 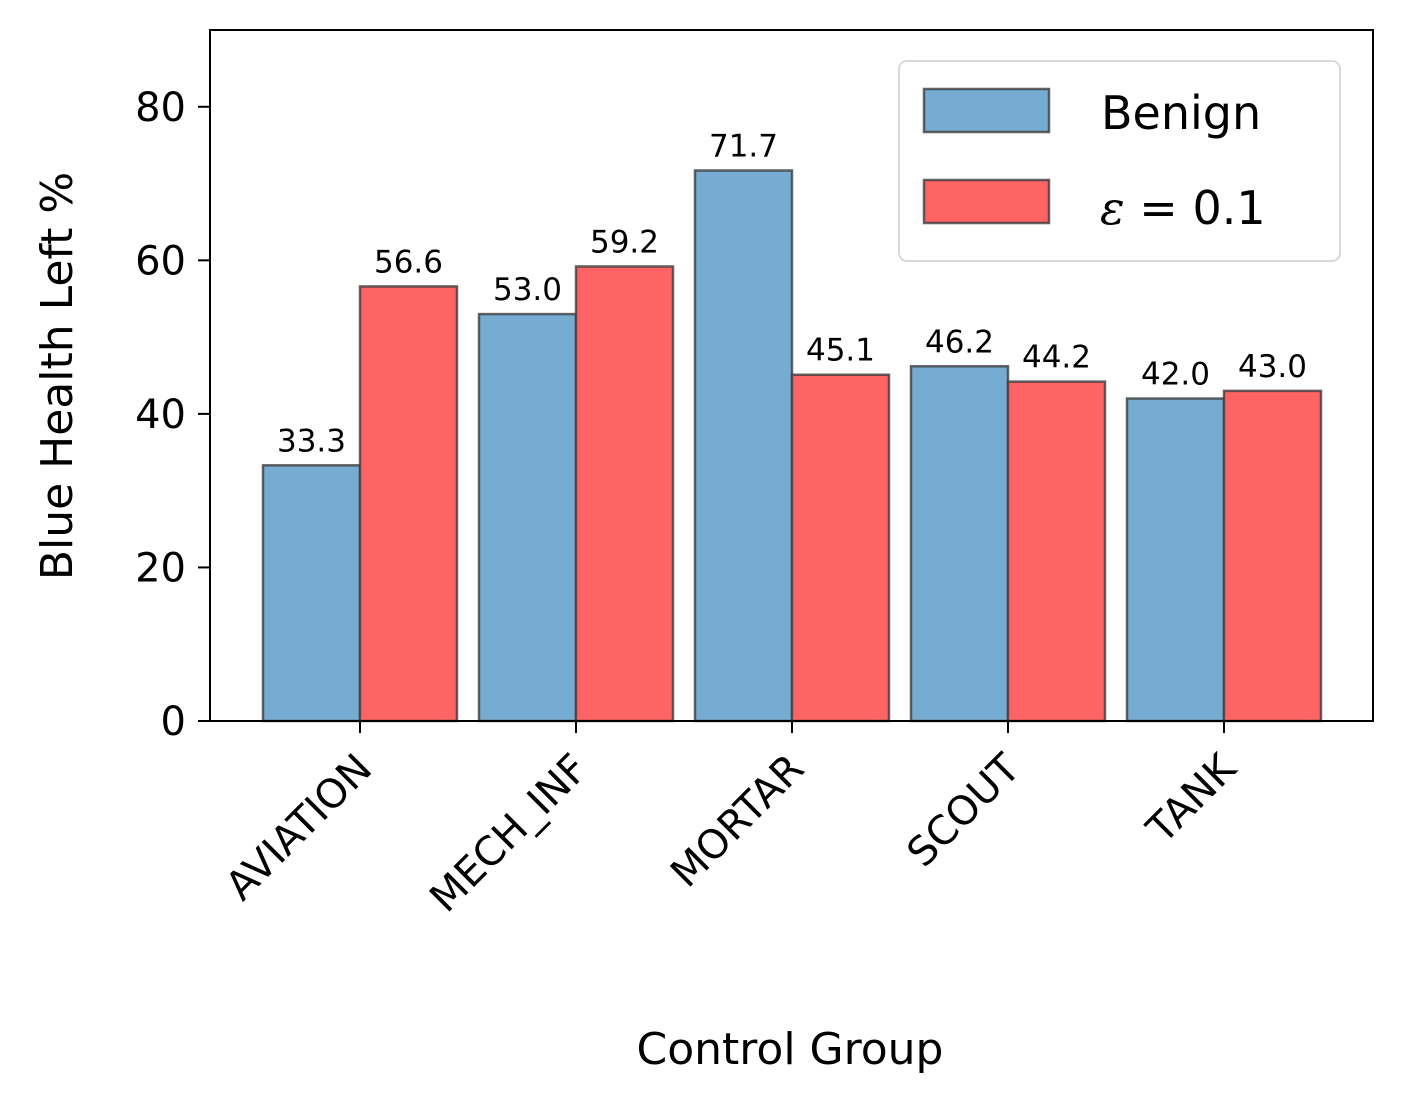 I want to click on legend-label-epsilon: ε = 0.1, so click(x=1183, y=208).